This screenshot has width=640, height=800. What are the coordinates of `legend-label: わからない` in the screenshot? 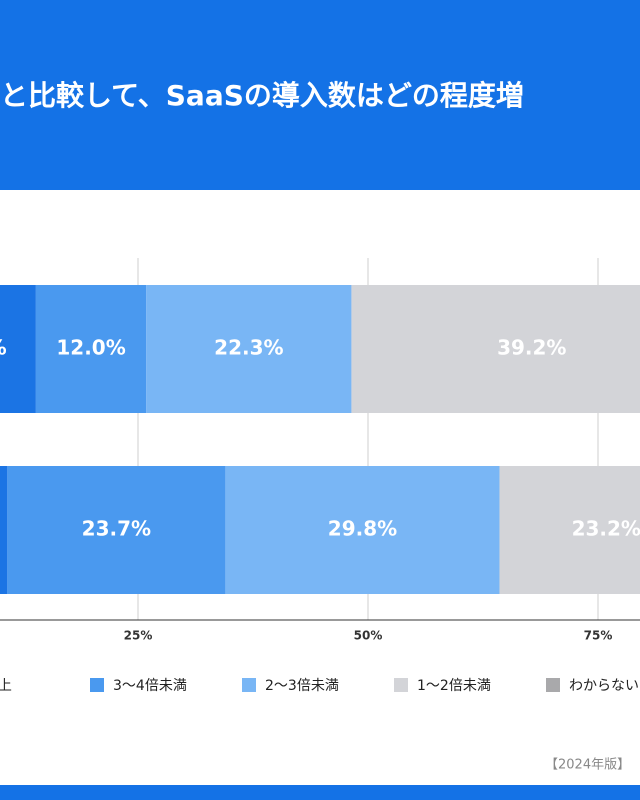 It's located at (604, 686).